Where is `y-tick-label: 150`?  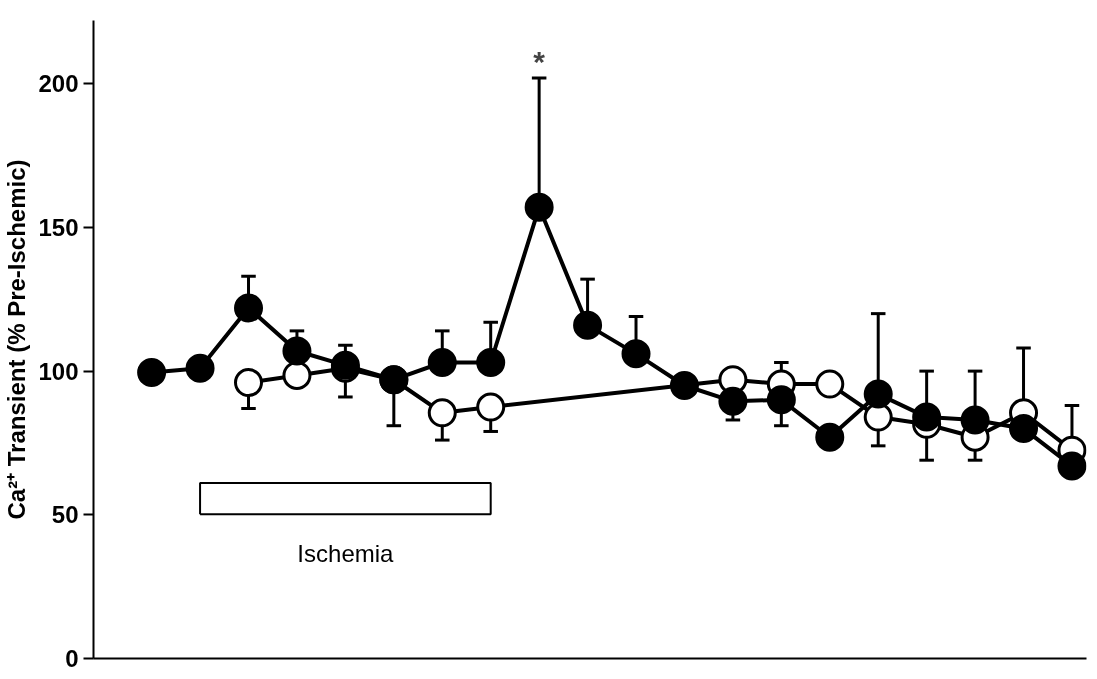 y-tick-label: 150 is located at coordinates (58, 227).